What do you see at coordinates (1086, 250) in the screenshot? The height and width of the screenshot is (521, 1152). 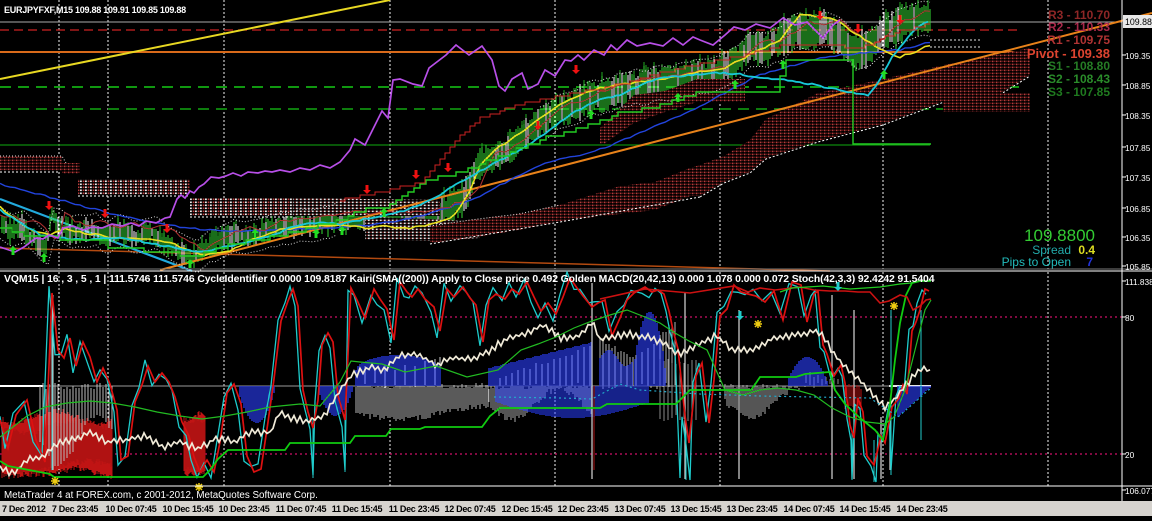 I see `svg-text: 0.4` at bounding box center [1086, 250].